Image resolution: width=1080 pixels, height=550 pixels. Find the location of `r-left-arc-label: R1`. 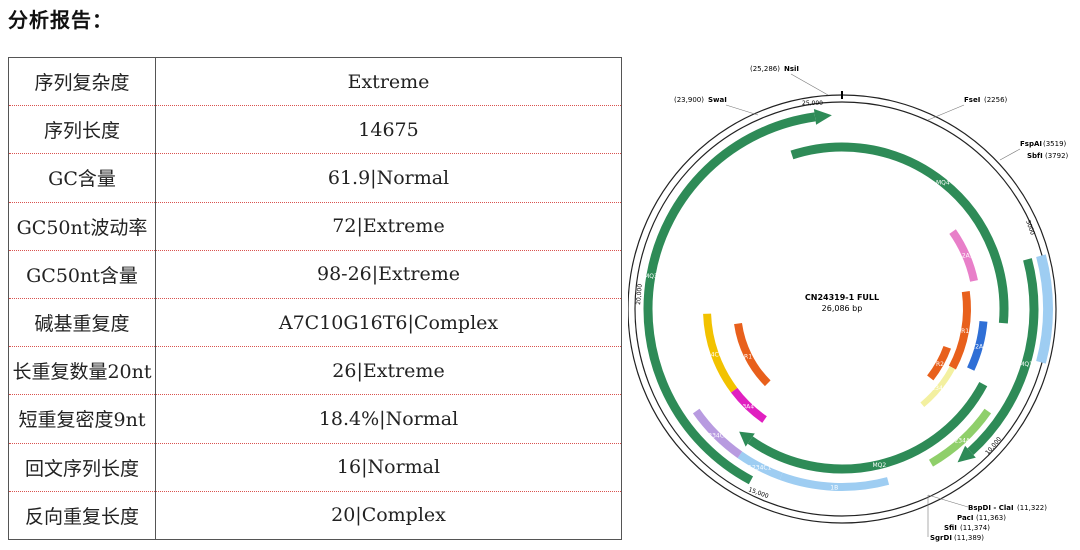

r-left-arc-label: R1 is located at coordinates (748, 356).